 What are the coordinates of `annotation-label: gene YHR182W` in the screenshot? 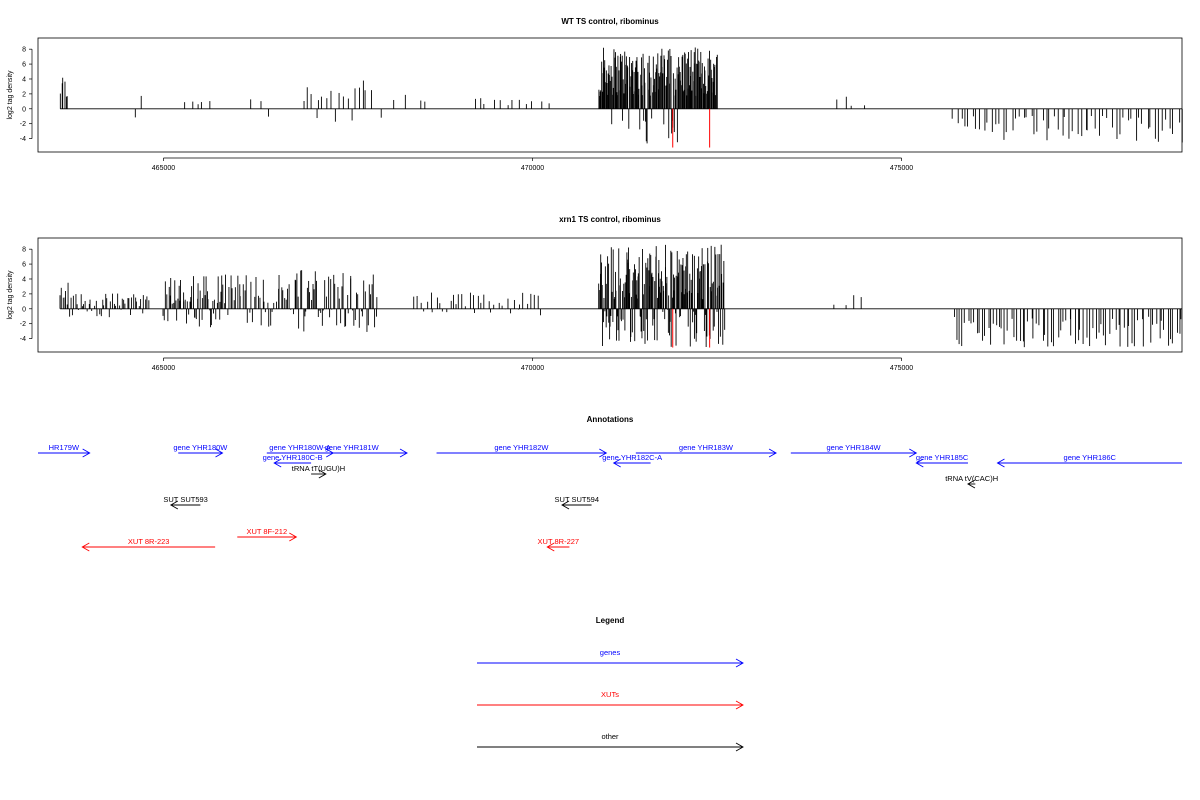 It's located at (521, 447).